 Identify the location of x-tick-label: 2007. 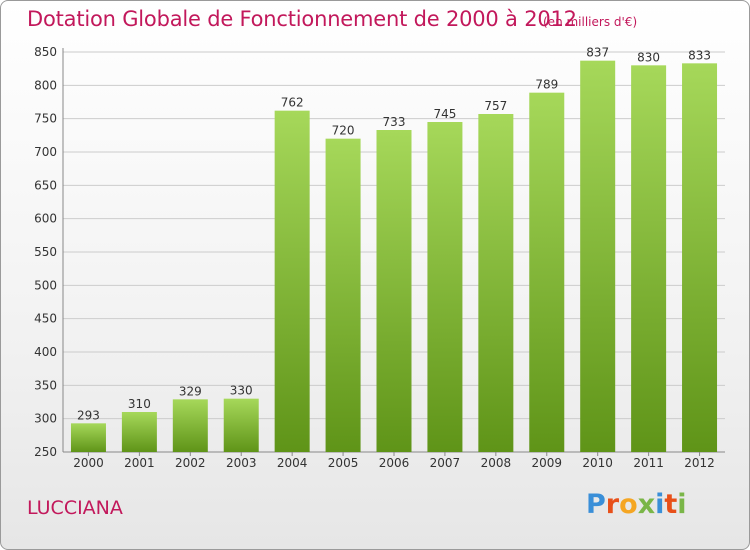
(445, 463).